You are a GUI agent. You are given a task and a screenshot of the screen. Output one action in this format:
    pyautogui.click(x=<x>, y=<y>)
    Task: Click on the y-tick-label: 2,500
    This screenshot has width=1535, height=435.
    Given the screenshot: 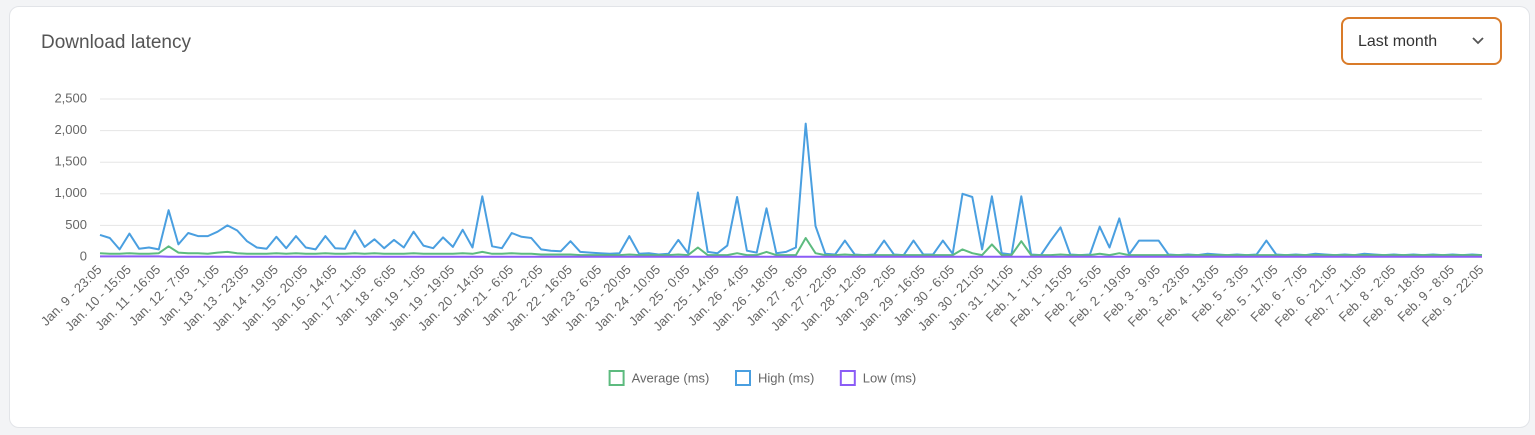 What is the action you would take?
    pyautogui.click(x=70, y=97)
    